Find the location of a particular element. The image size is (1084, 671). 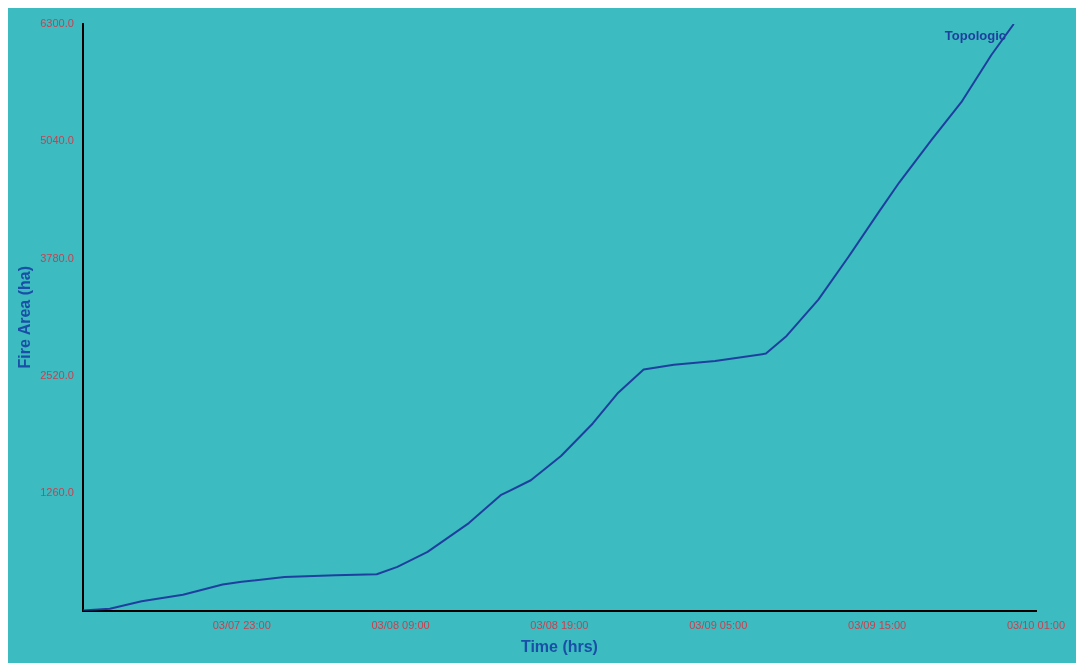

y-axis-title: Fire Area (ha) is located at coordinates (25, 317).